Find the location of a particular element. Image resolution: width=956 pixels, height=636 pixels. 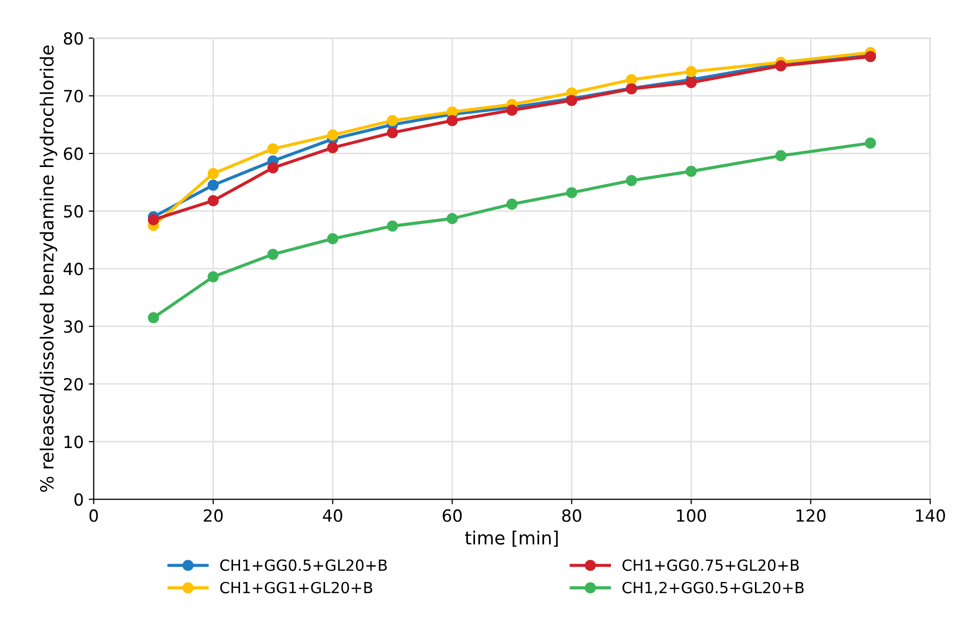

y-tick-label: 10 is located at coordinates (73, 442).